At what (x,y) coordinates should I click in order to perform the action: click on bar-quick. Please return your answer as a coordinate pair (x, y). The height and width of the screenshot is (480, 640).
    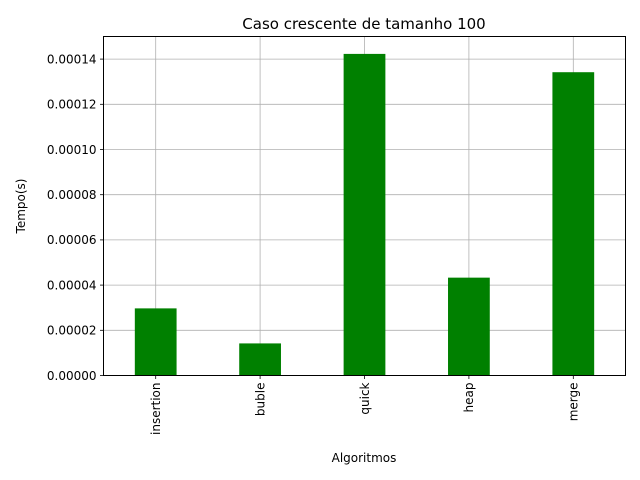
    Looking at the image, I should click on (364, 214).